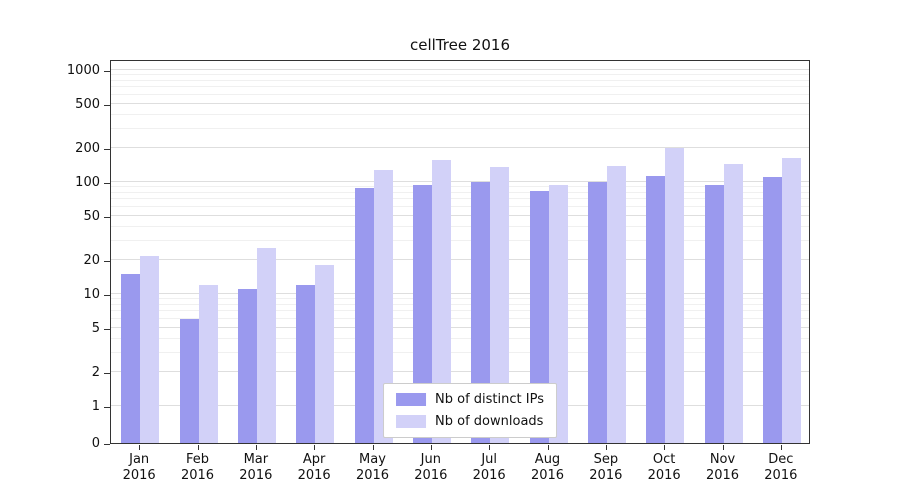 The width and height of the screenshot is (900, 500). Describe the element at coordinates (139, 467) in the screenshot. I see `x-tick-label-jan: Jan 2016` at that location.